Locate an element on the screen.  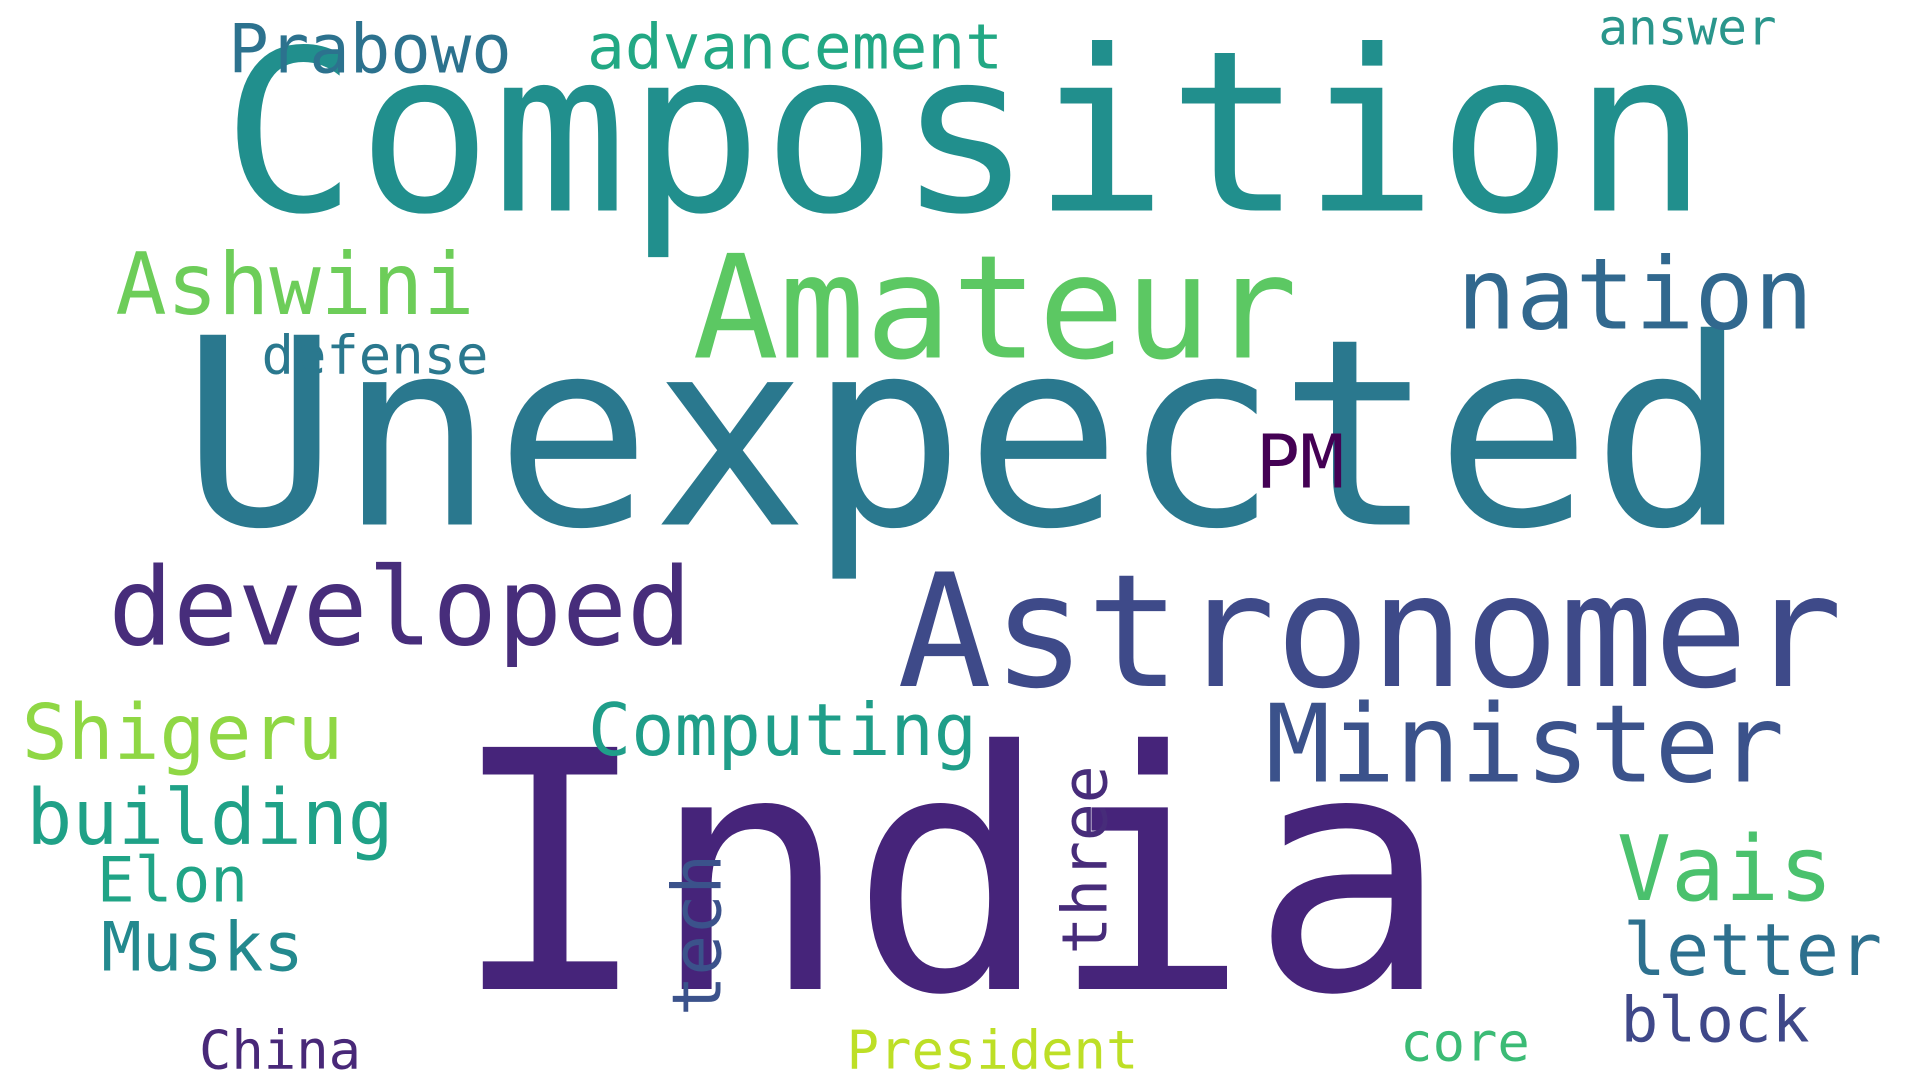
word-letter: letter is located at coordinates (1752, 950).